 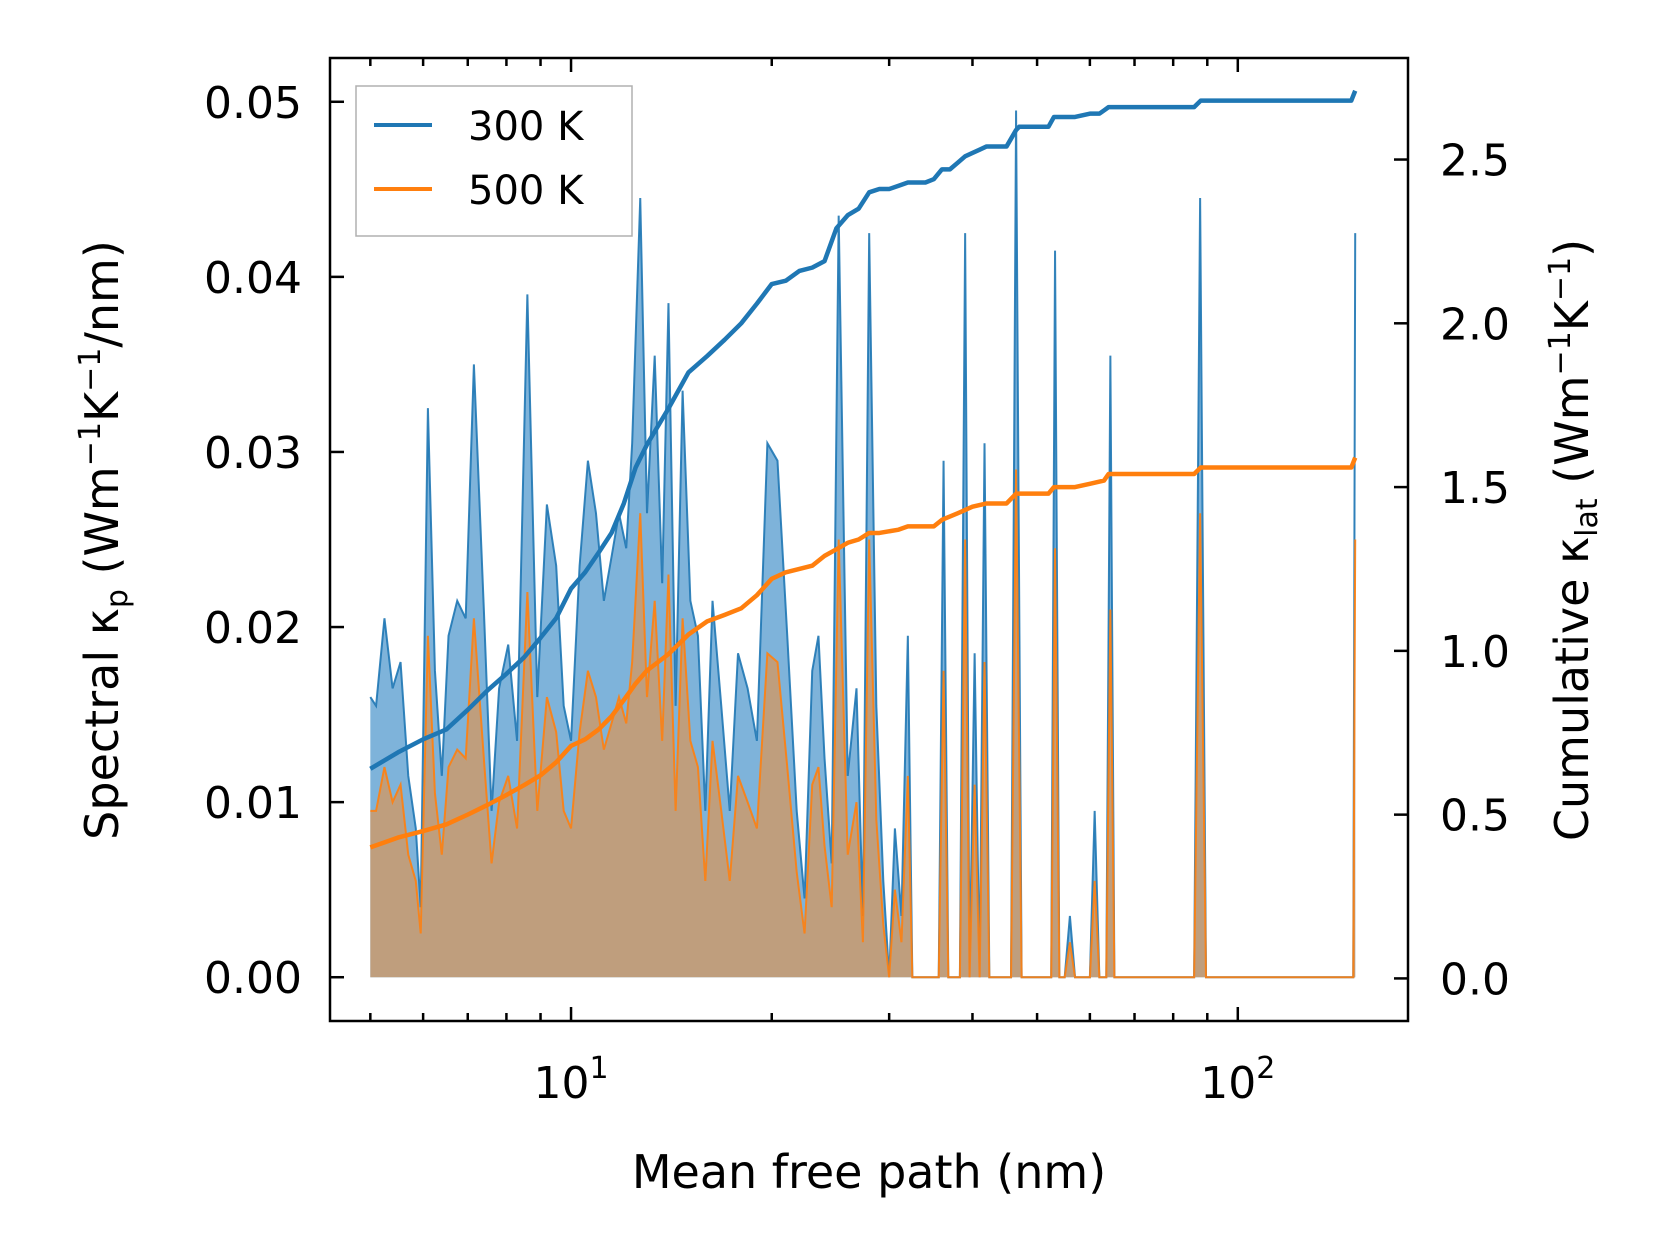 What do you see at coordinates (1475, 979) in the screenshot?
I see `right-tick-label: 0.0` at bounding box center [1475, 979].